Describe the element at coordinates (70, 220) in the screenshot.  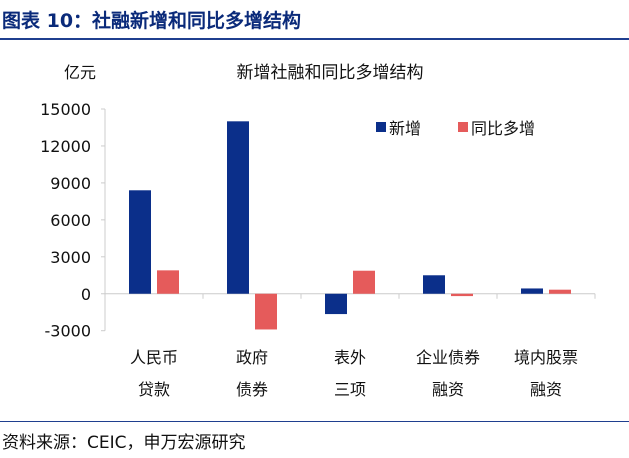
I see `y-tick-label: 6000` at that location.